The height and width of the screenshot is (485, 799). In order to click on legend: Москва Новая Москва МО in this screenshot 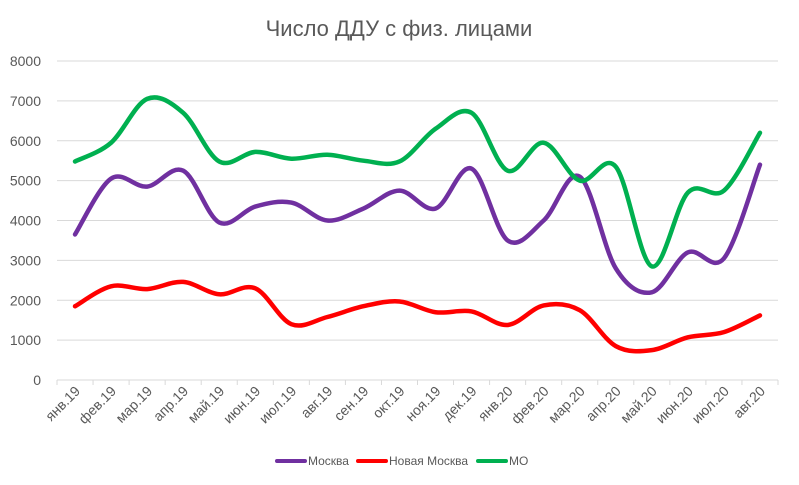, I will do `click(401, 461)`.